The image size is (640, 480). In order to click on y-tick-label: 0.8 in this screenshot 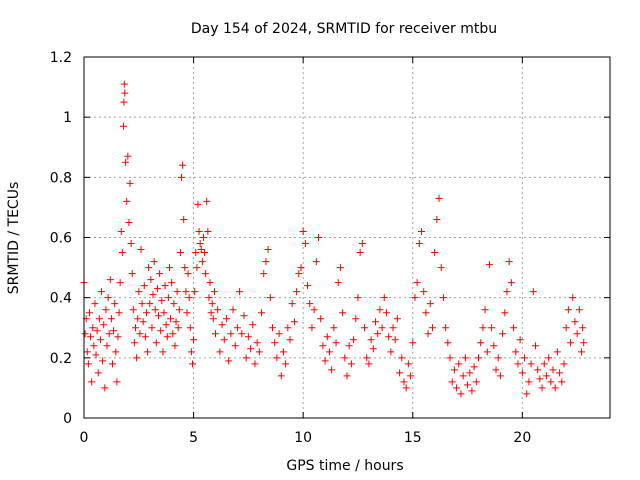, I will do `click(61, 178)`.